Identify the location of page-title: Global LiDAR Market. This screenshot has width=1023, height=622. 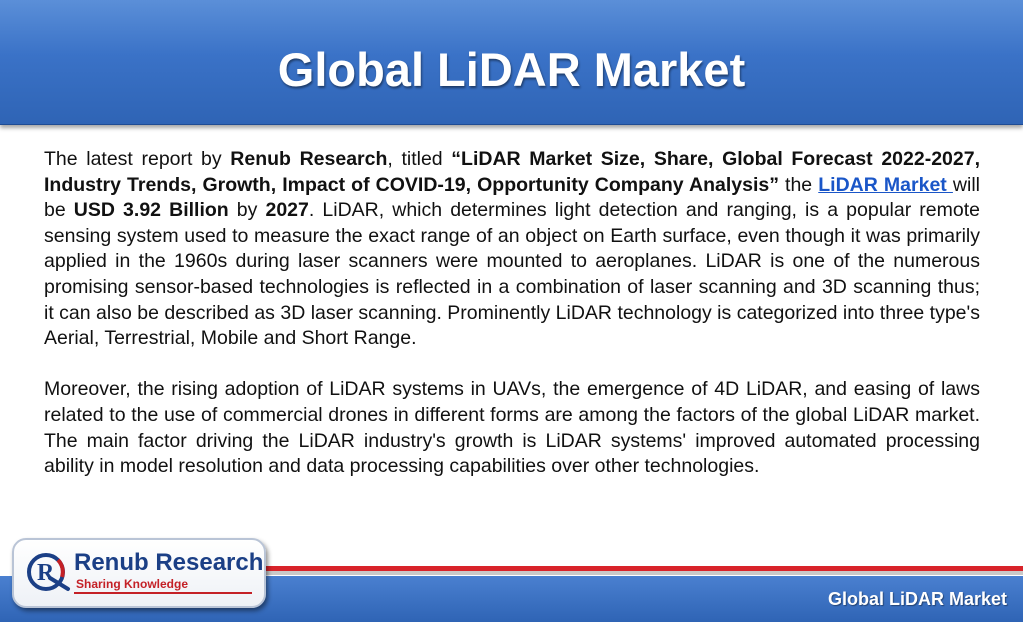
(511, 69).